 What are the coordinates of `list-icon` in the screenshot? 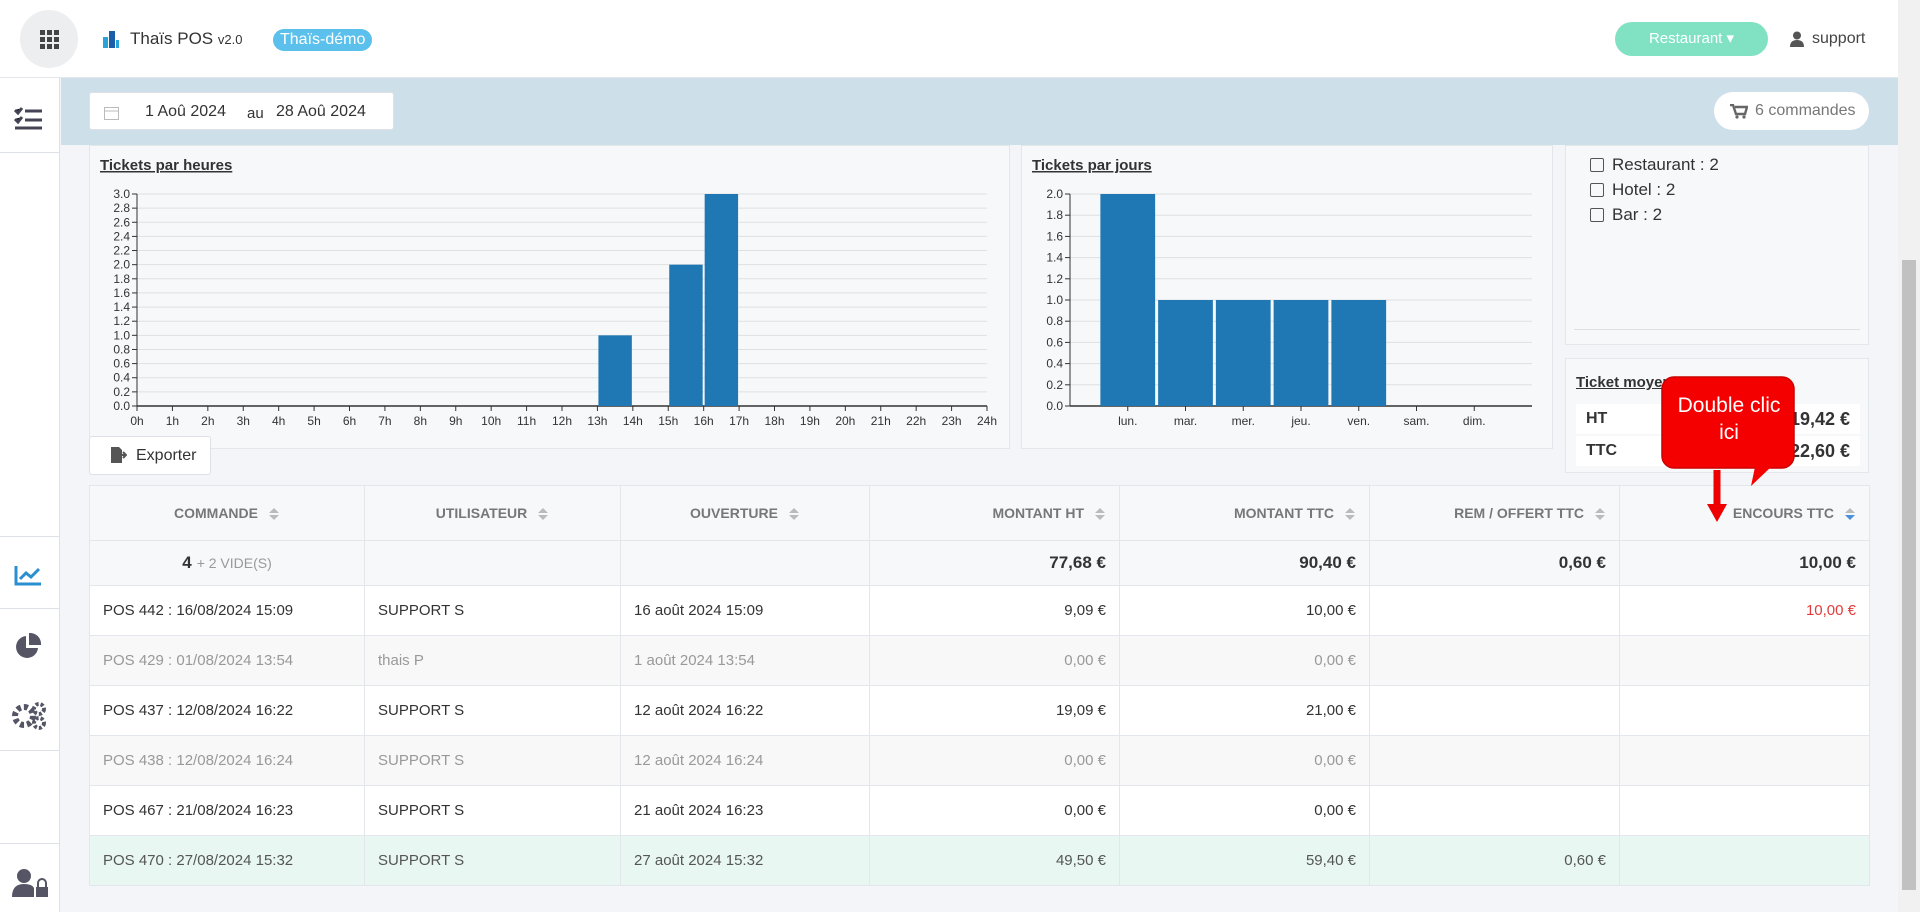 It's located at (28, 118).